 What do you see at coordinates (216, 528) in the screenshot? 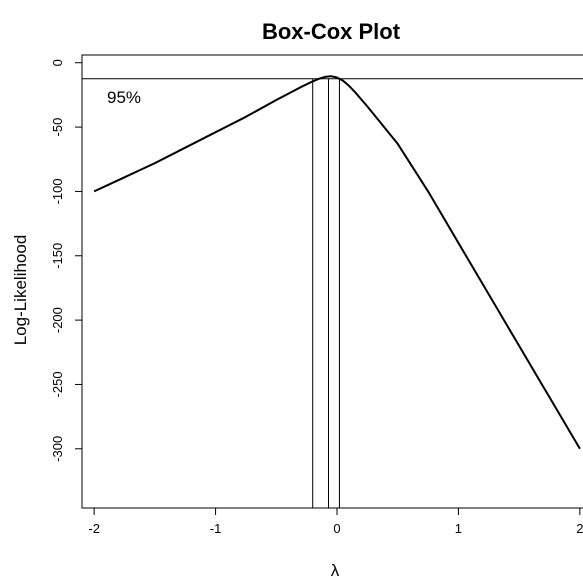
I see `x-tick-label: -1` at bounding box center [216, 528].